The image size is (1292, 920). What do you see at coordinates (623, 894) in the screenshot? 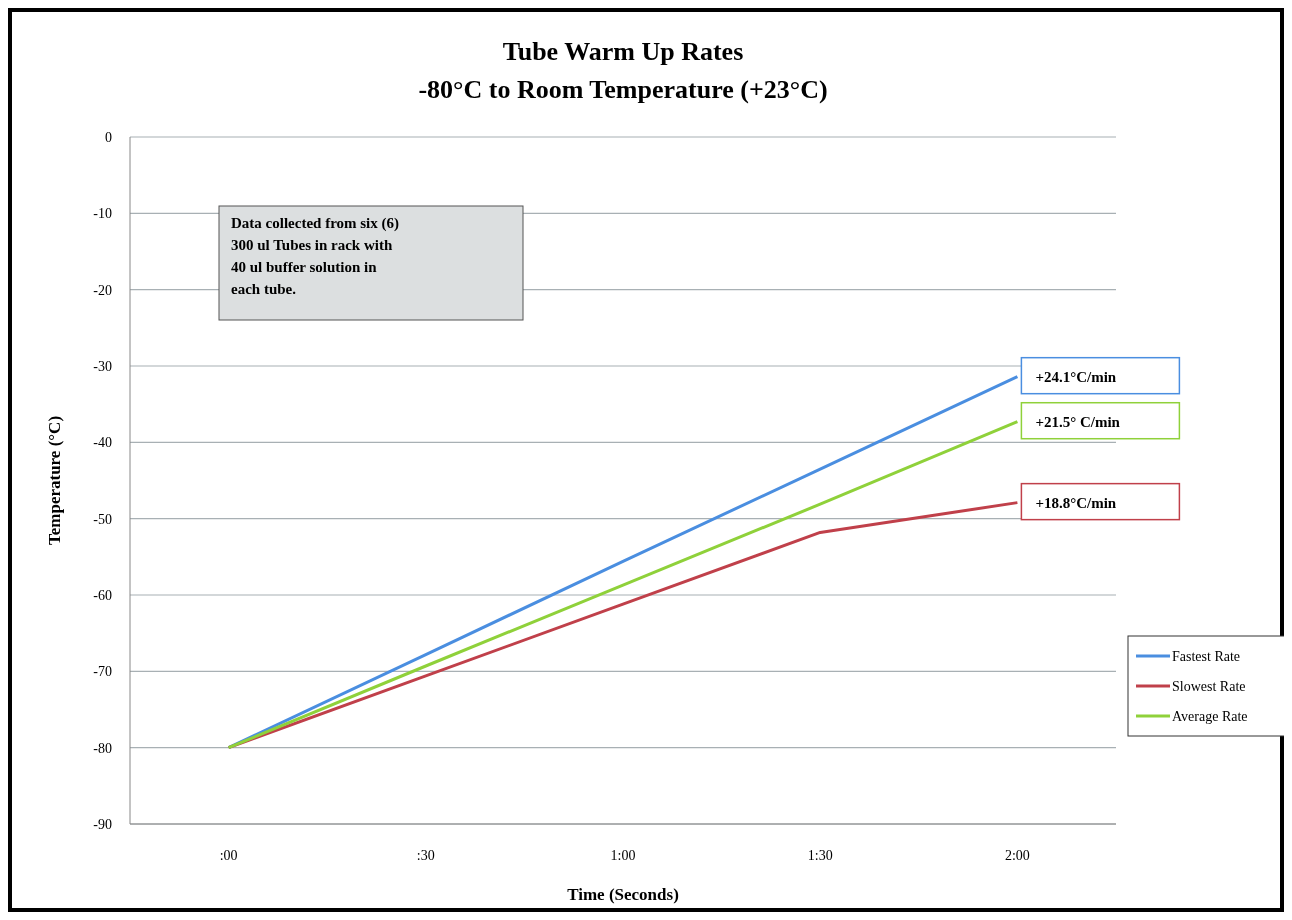
I see `x-axis-title: Time (Seconds)` at bounding box center [623, 894].